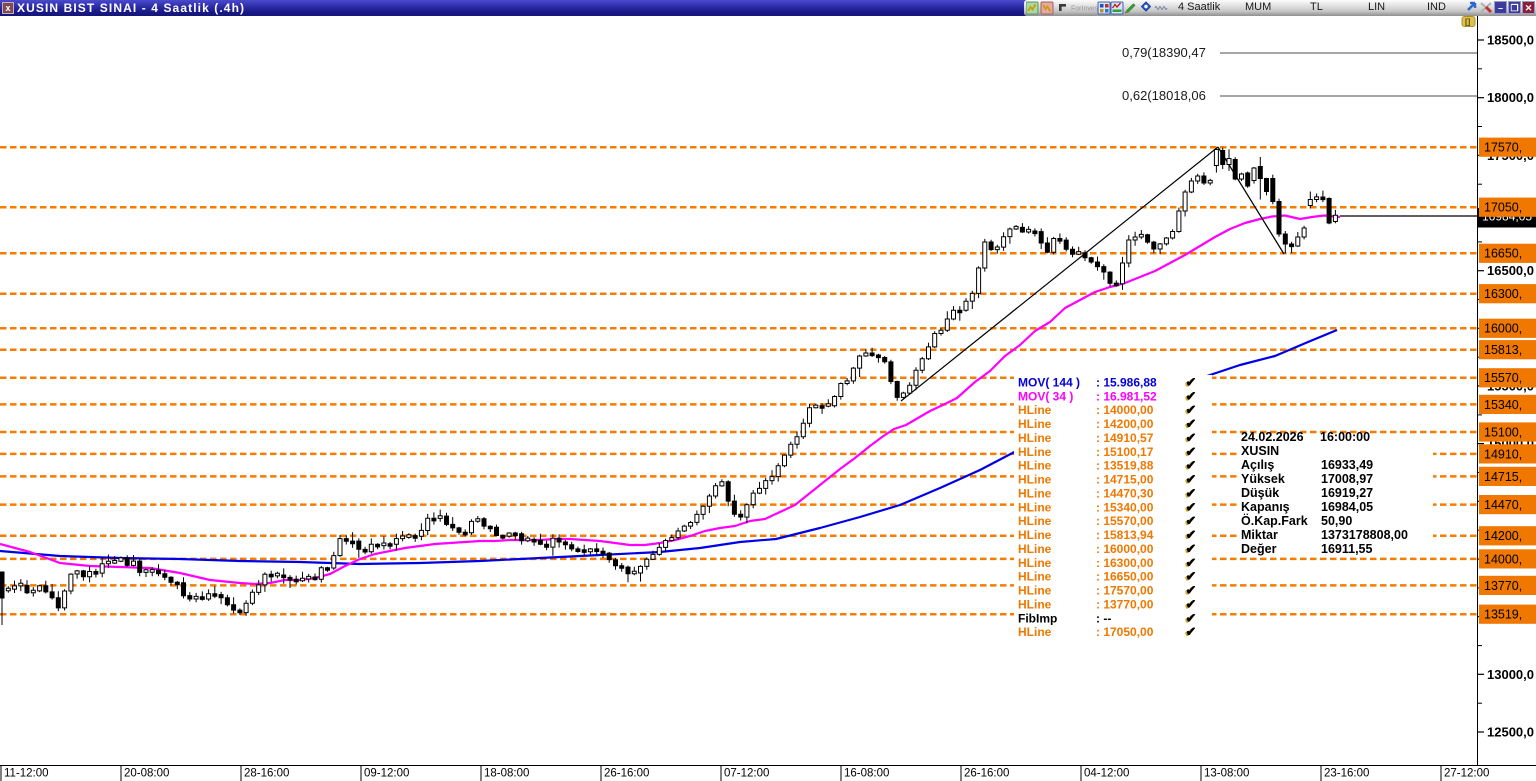 Image resolution: width=1536 pixels, height=781 pixels. What do you see at coordinates (1510, 40) in the screenshot?
I see `svg-text: 18500,0` at bounding box center [1510, 40].